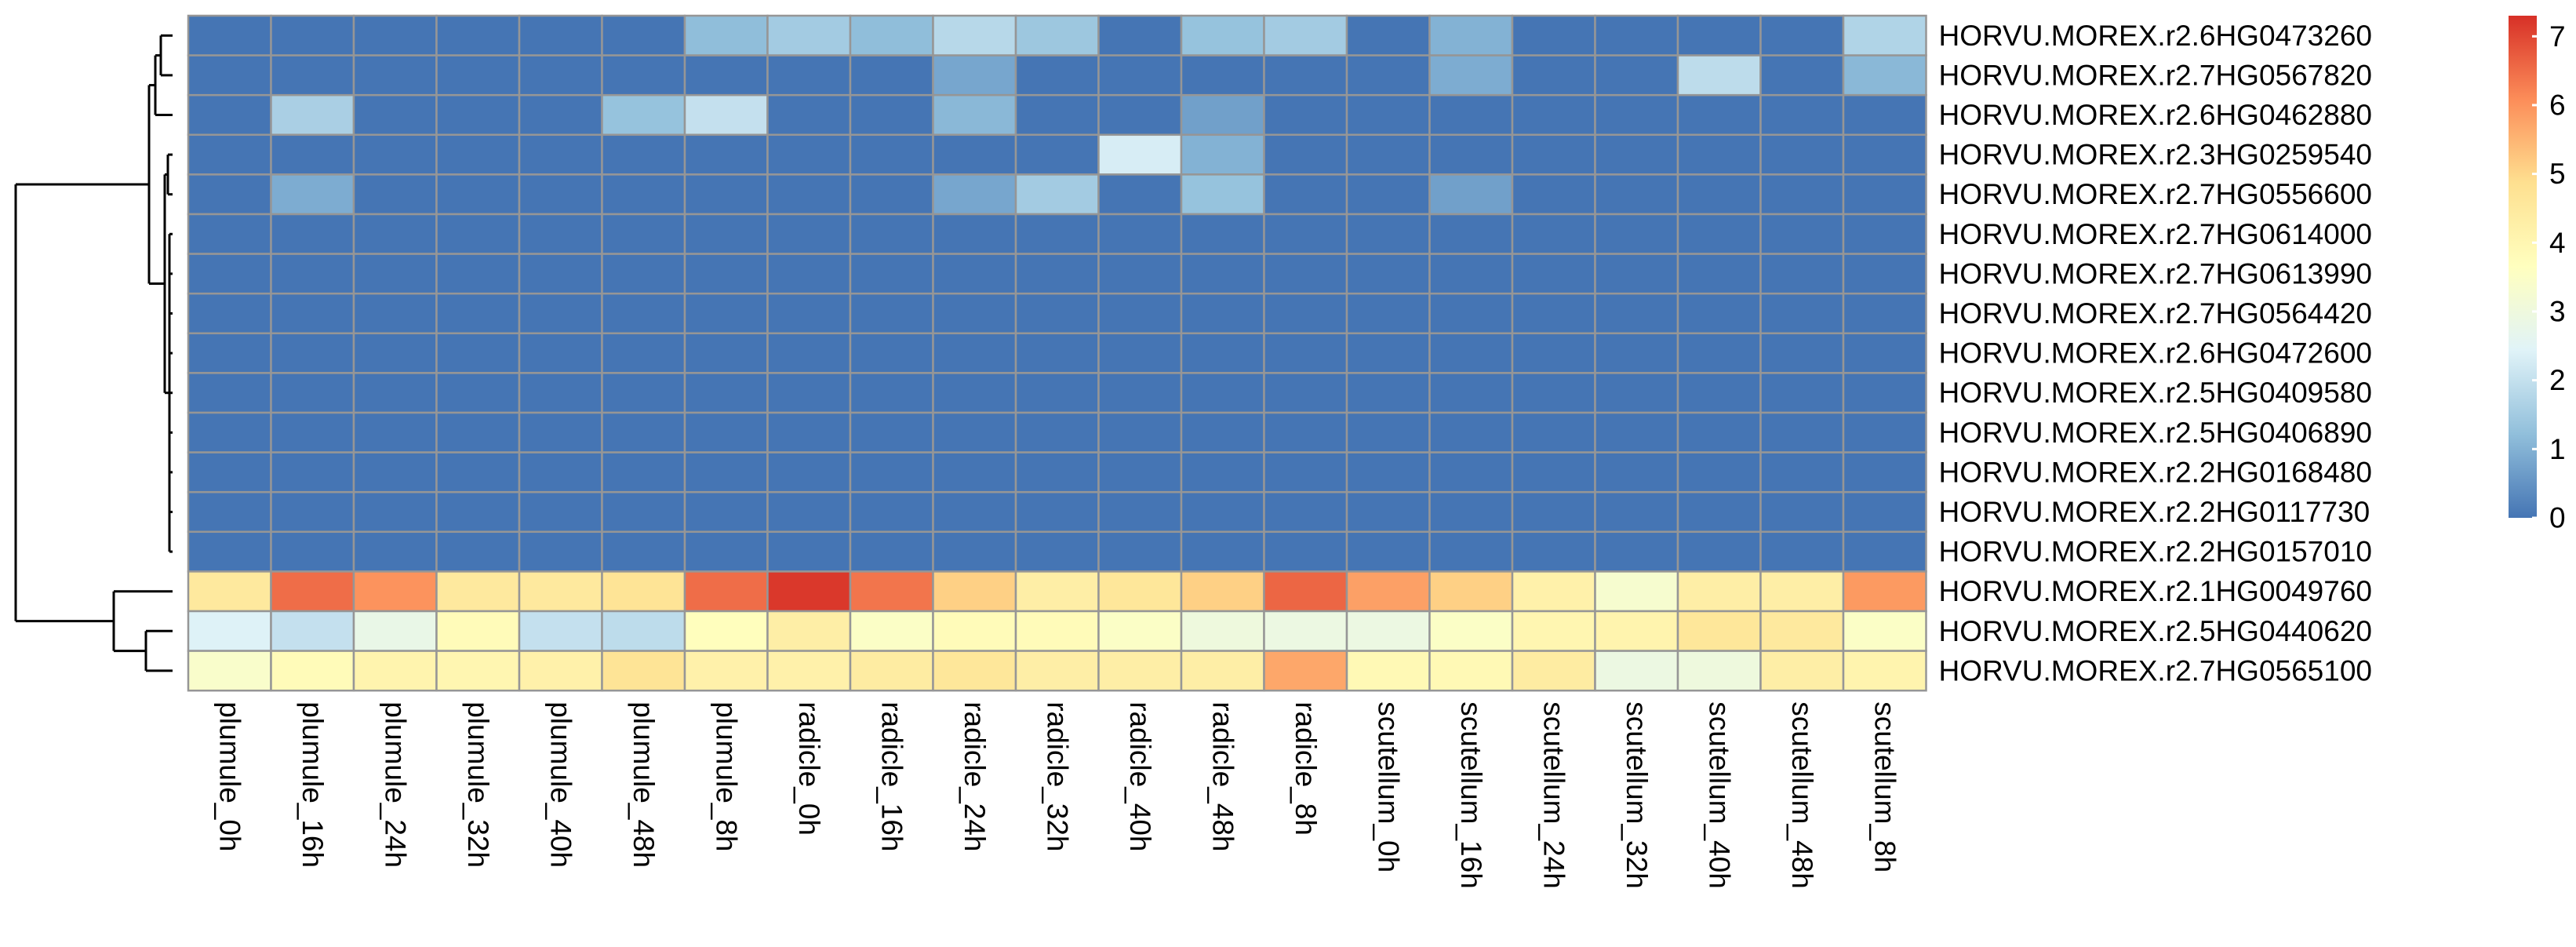 This screenshot has width=2576, height=947. I want to click on row-label: HORVU.MOREX.r2.6HG0472600, so click(2156, 353).